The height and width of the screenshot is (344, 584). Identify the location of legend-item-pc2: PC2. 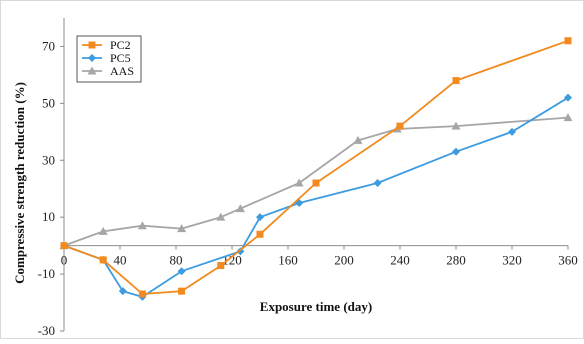
(106, 45).